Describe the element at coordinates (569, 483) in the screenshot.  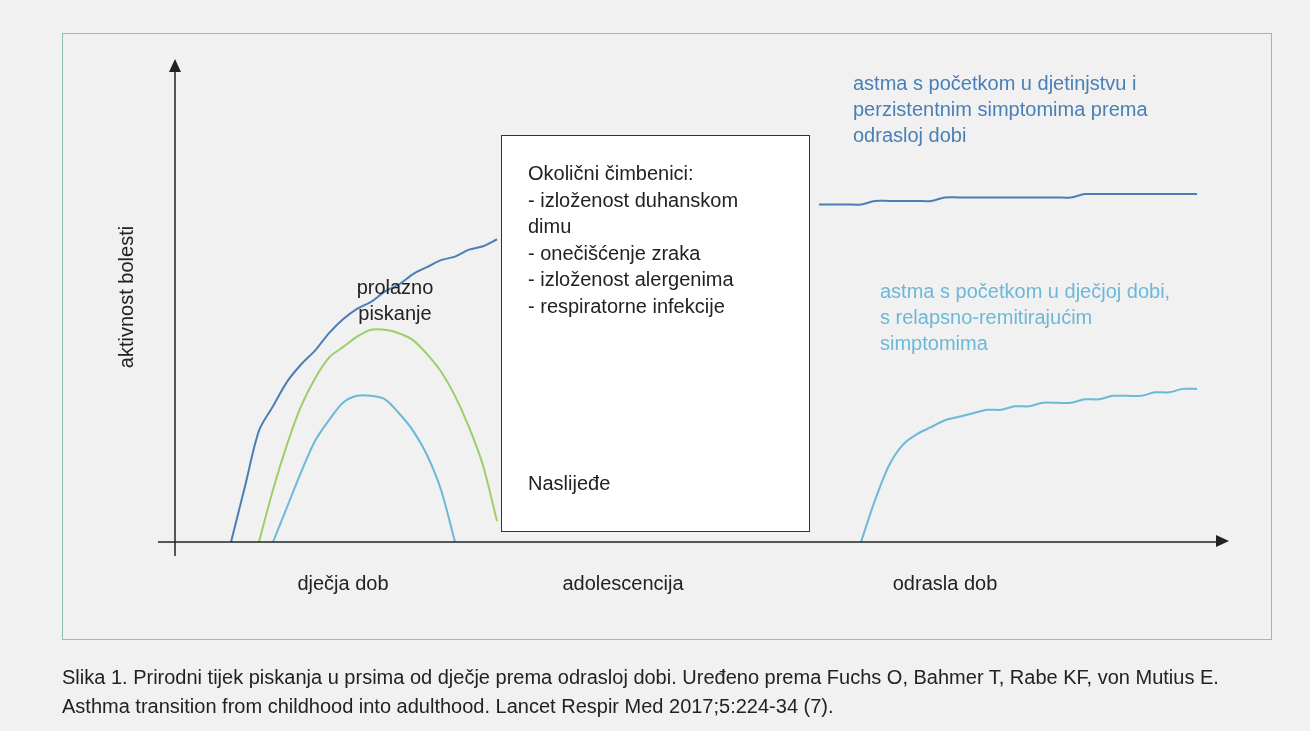
I see `annotation: Naslijeđe` at that location.